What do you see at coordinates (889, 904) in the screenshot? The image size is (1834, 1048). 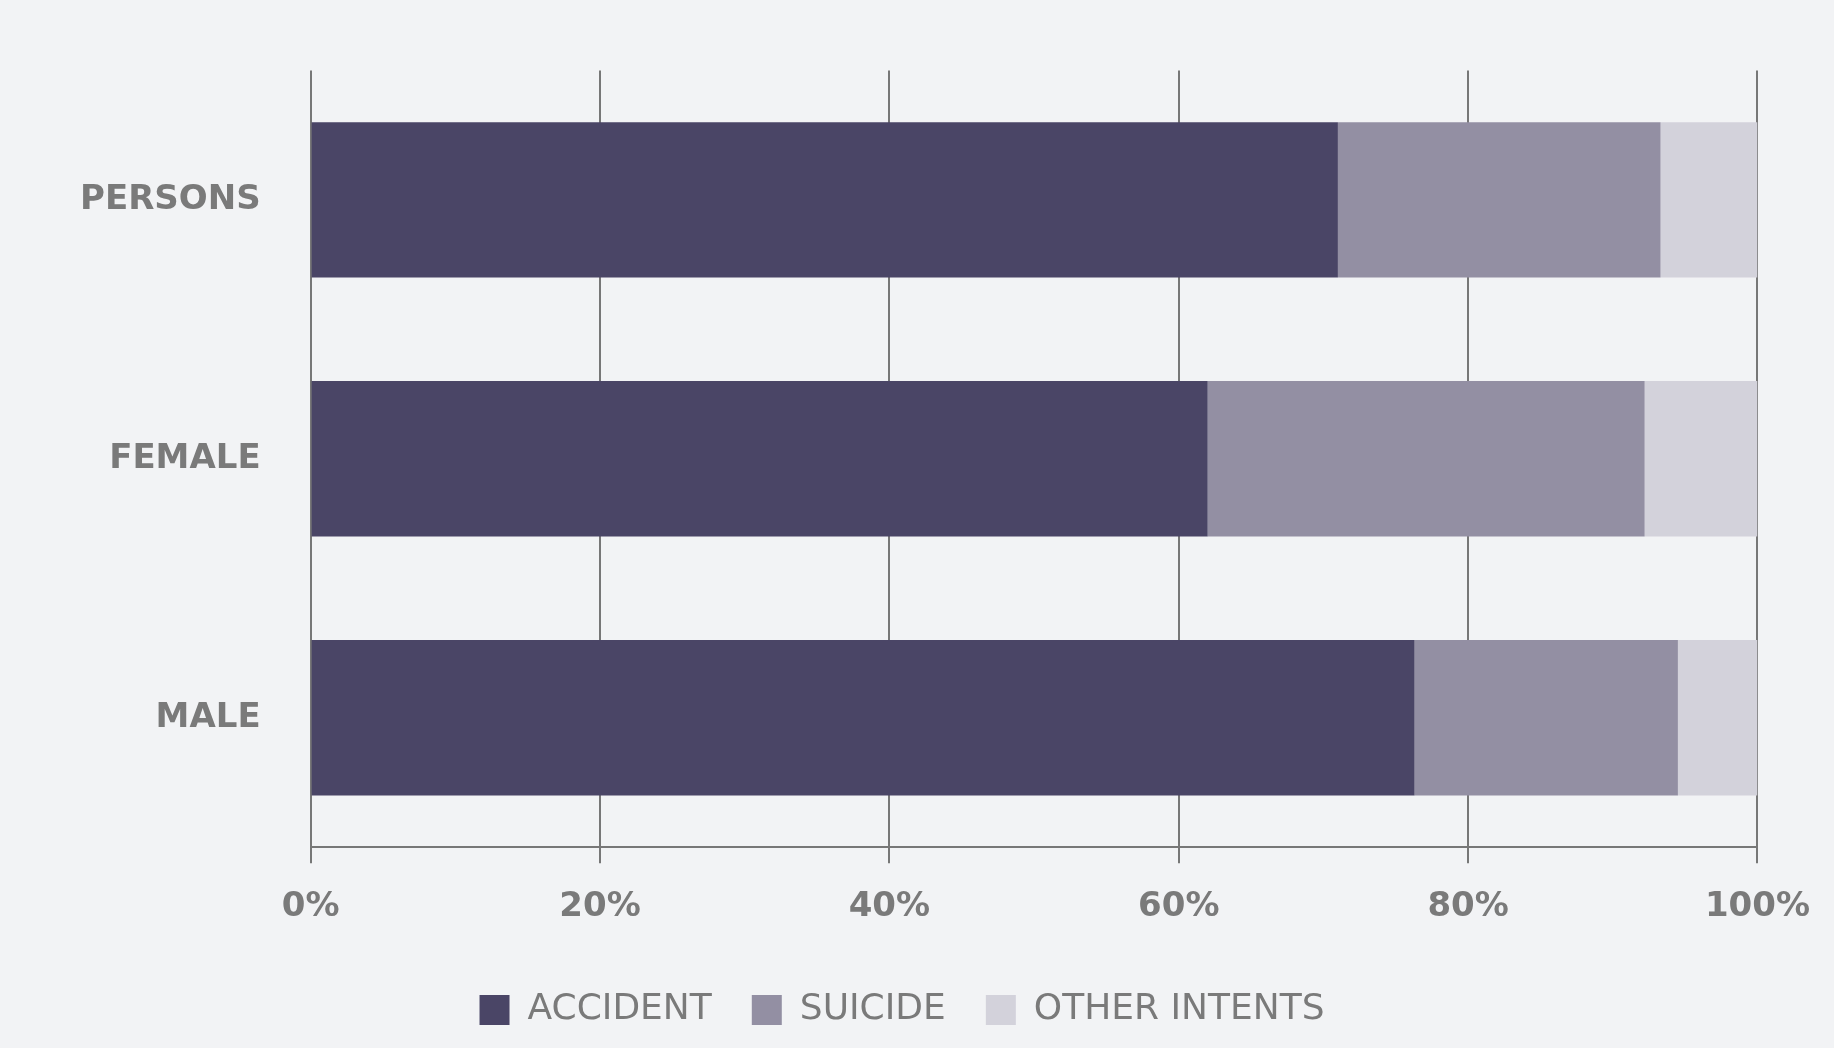 I see `x-tick-label: 40%` at bounding box center [889, 904].